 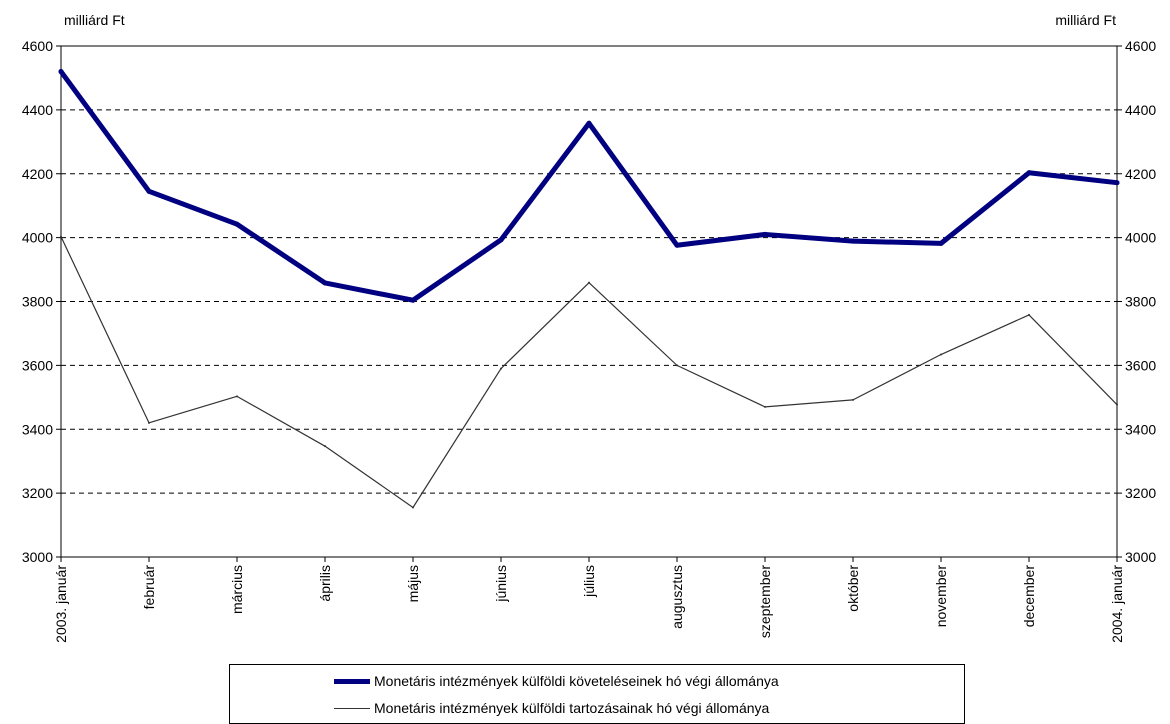 What do you see at coordinates (37, 302) in the screenshot?
I see `y-tick-label-left: 3800` at bounding box center [37, 302].